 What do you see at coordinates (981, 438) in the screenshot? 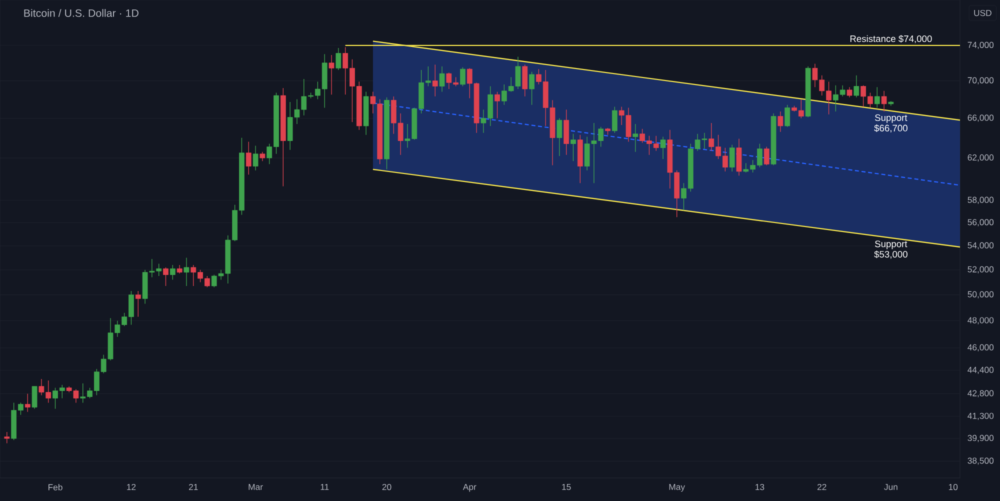
I see `y-tick-label: 39,900` at bounding box center [981, 438].